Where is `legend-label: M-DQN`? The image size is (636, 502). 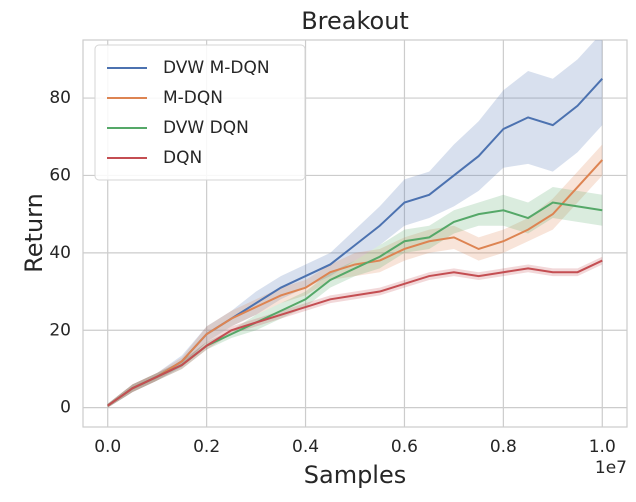 legend-label: M-DQN is located at coordinates (193, 98).